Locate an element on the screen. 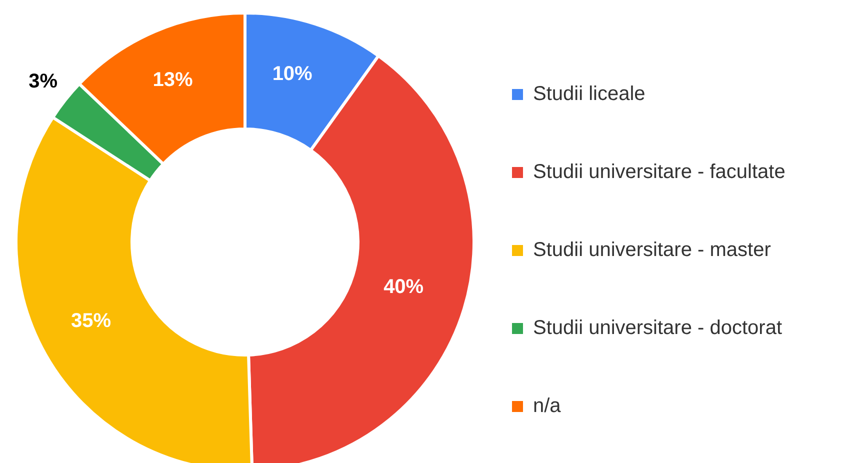 This screenshot has width=849, height=463. legend-label: n/a is located at coordinates (547, 406).